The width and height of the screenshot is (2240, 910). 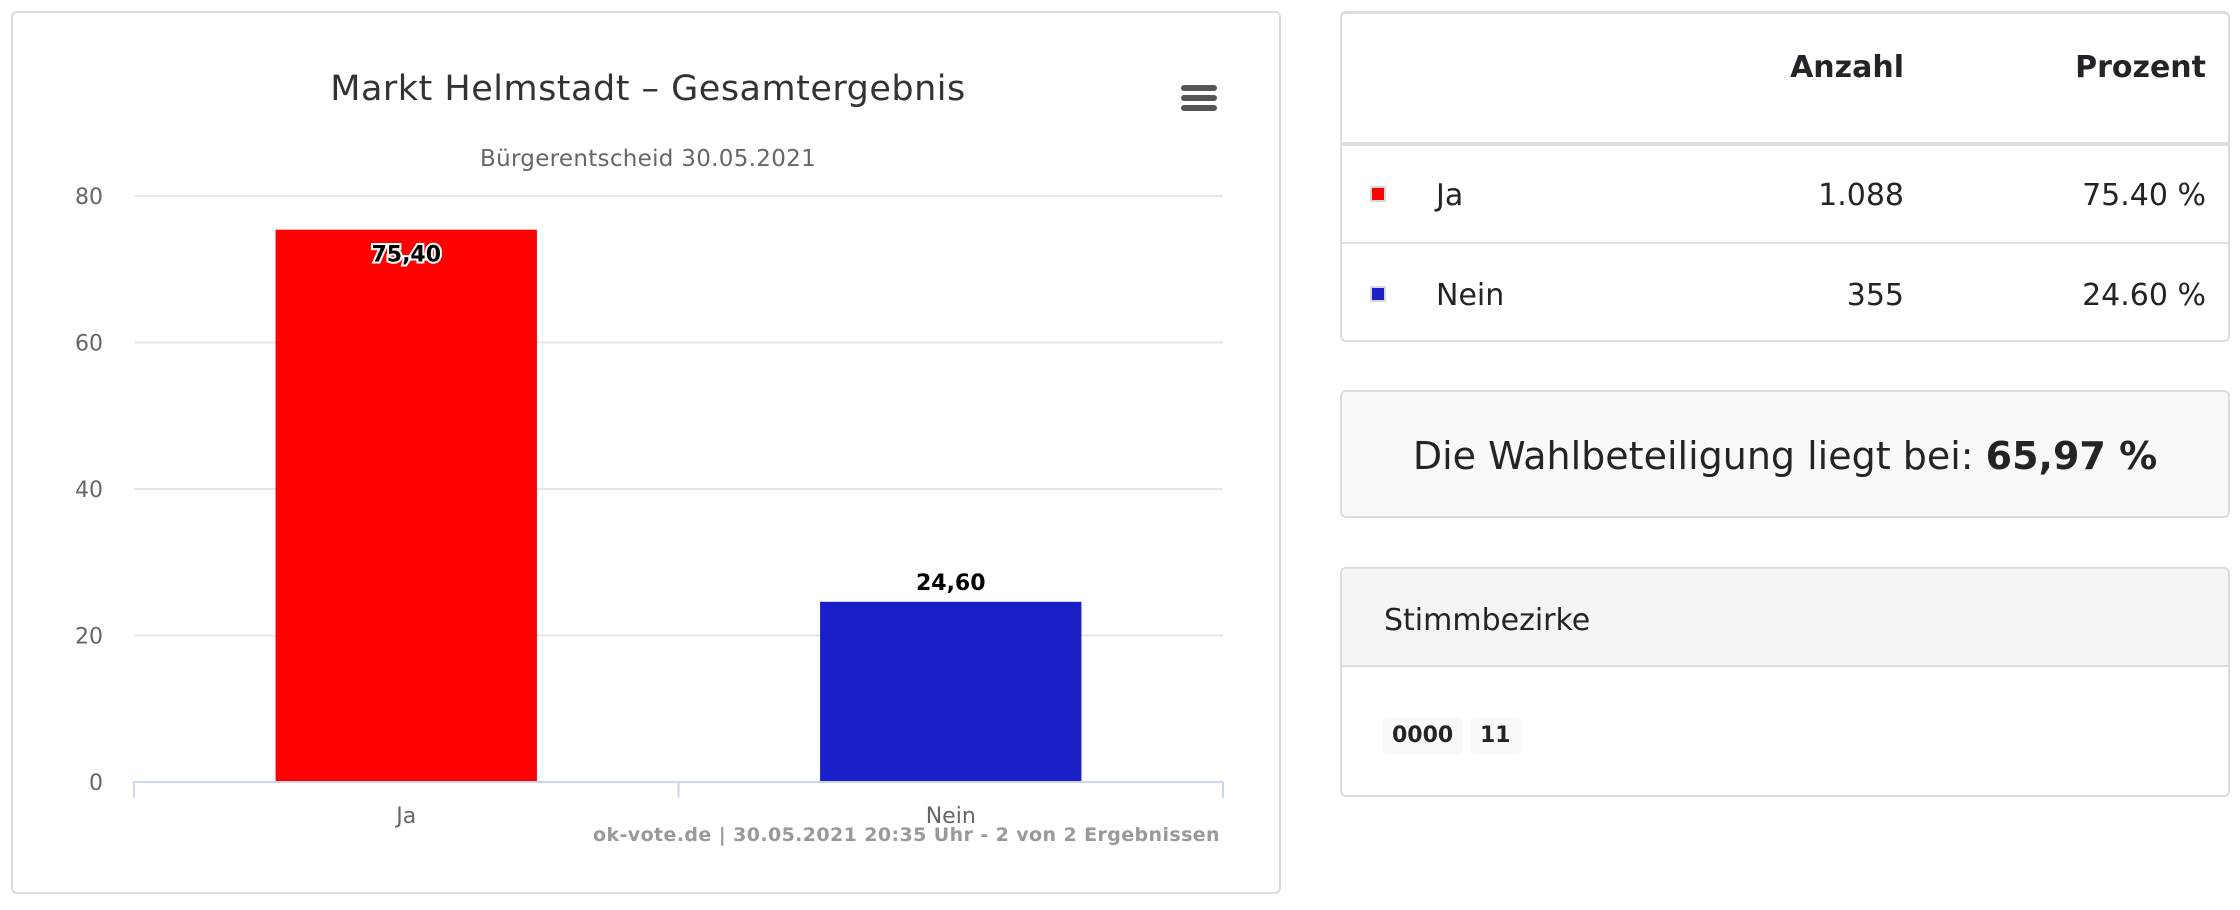 What do you see at coordinates (951, 583) in the screenshot?
I see `data-label: 24,60` at bounding box center [951, 583].